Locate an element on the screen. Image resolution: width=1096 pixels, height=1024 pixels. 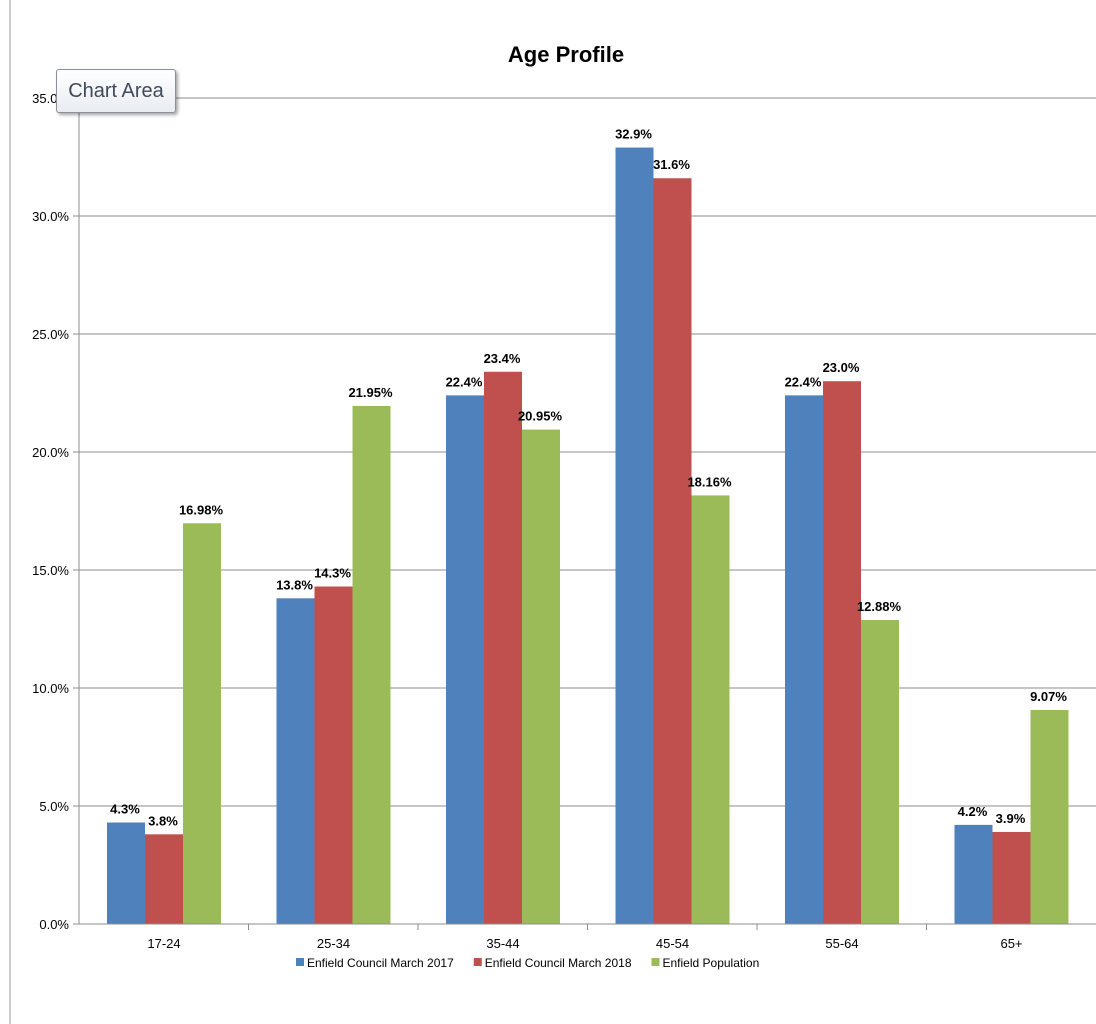
data-label: 3.9% is located at coordinates (1011, 818).